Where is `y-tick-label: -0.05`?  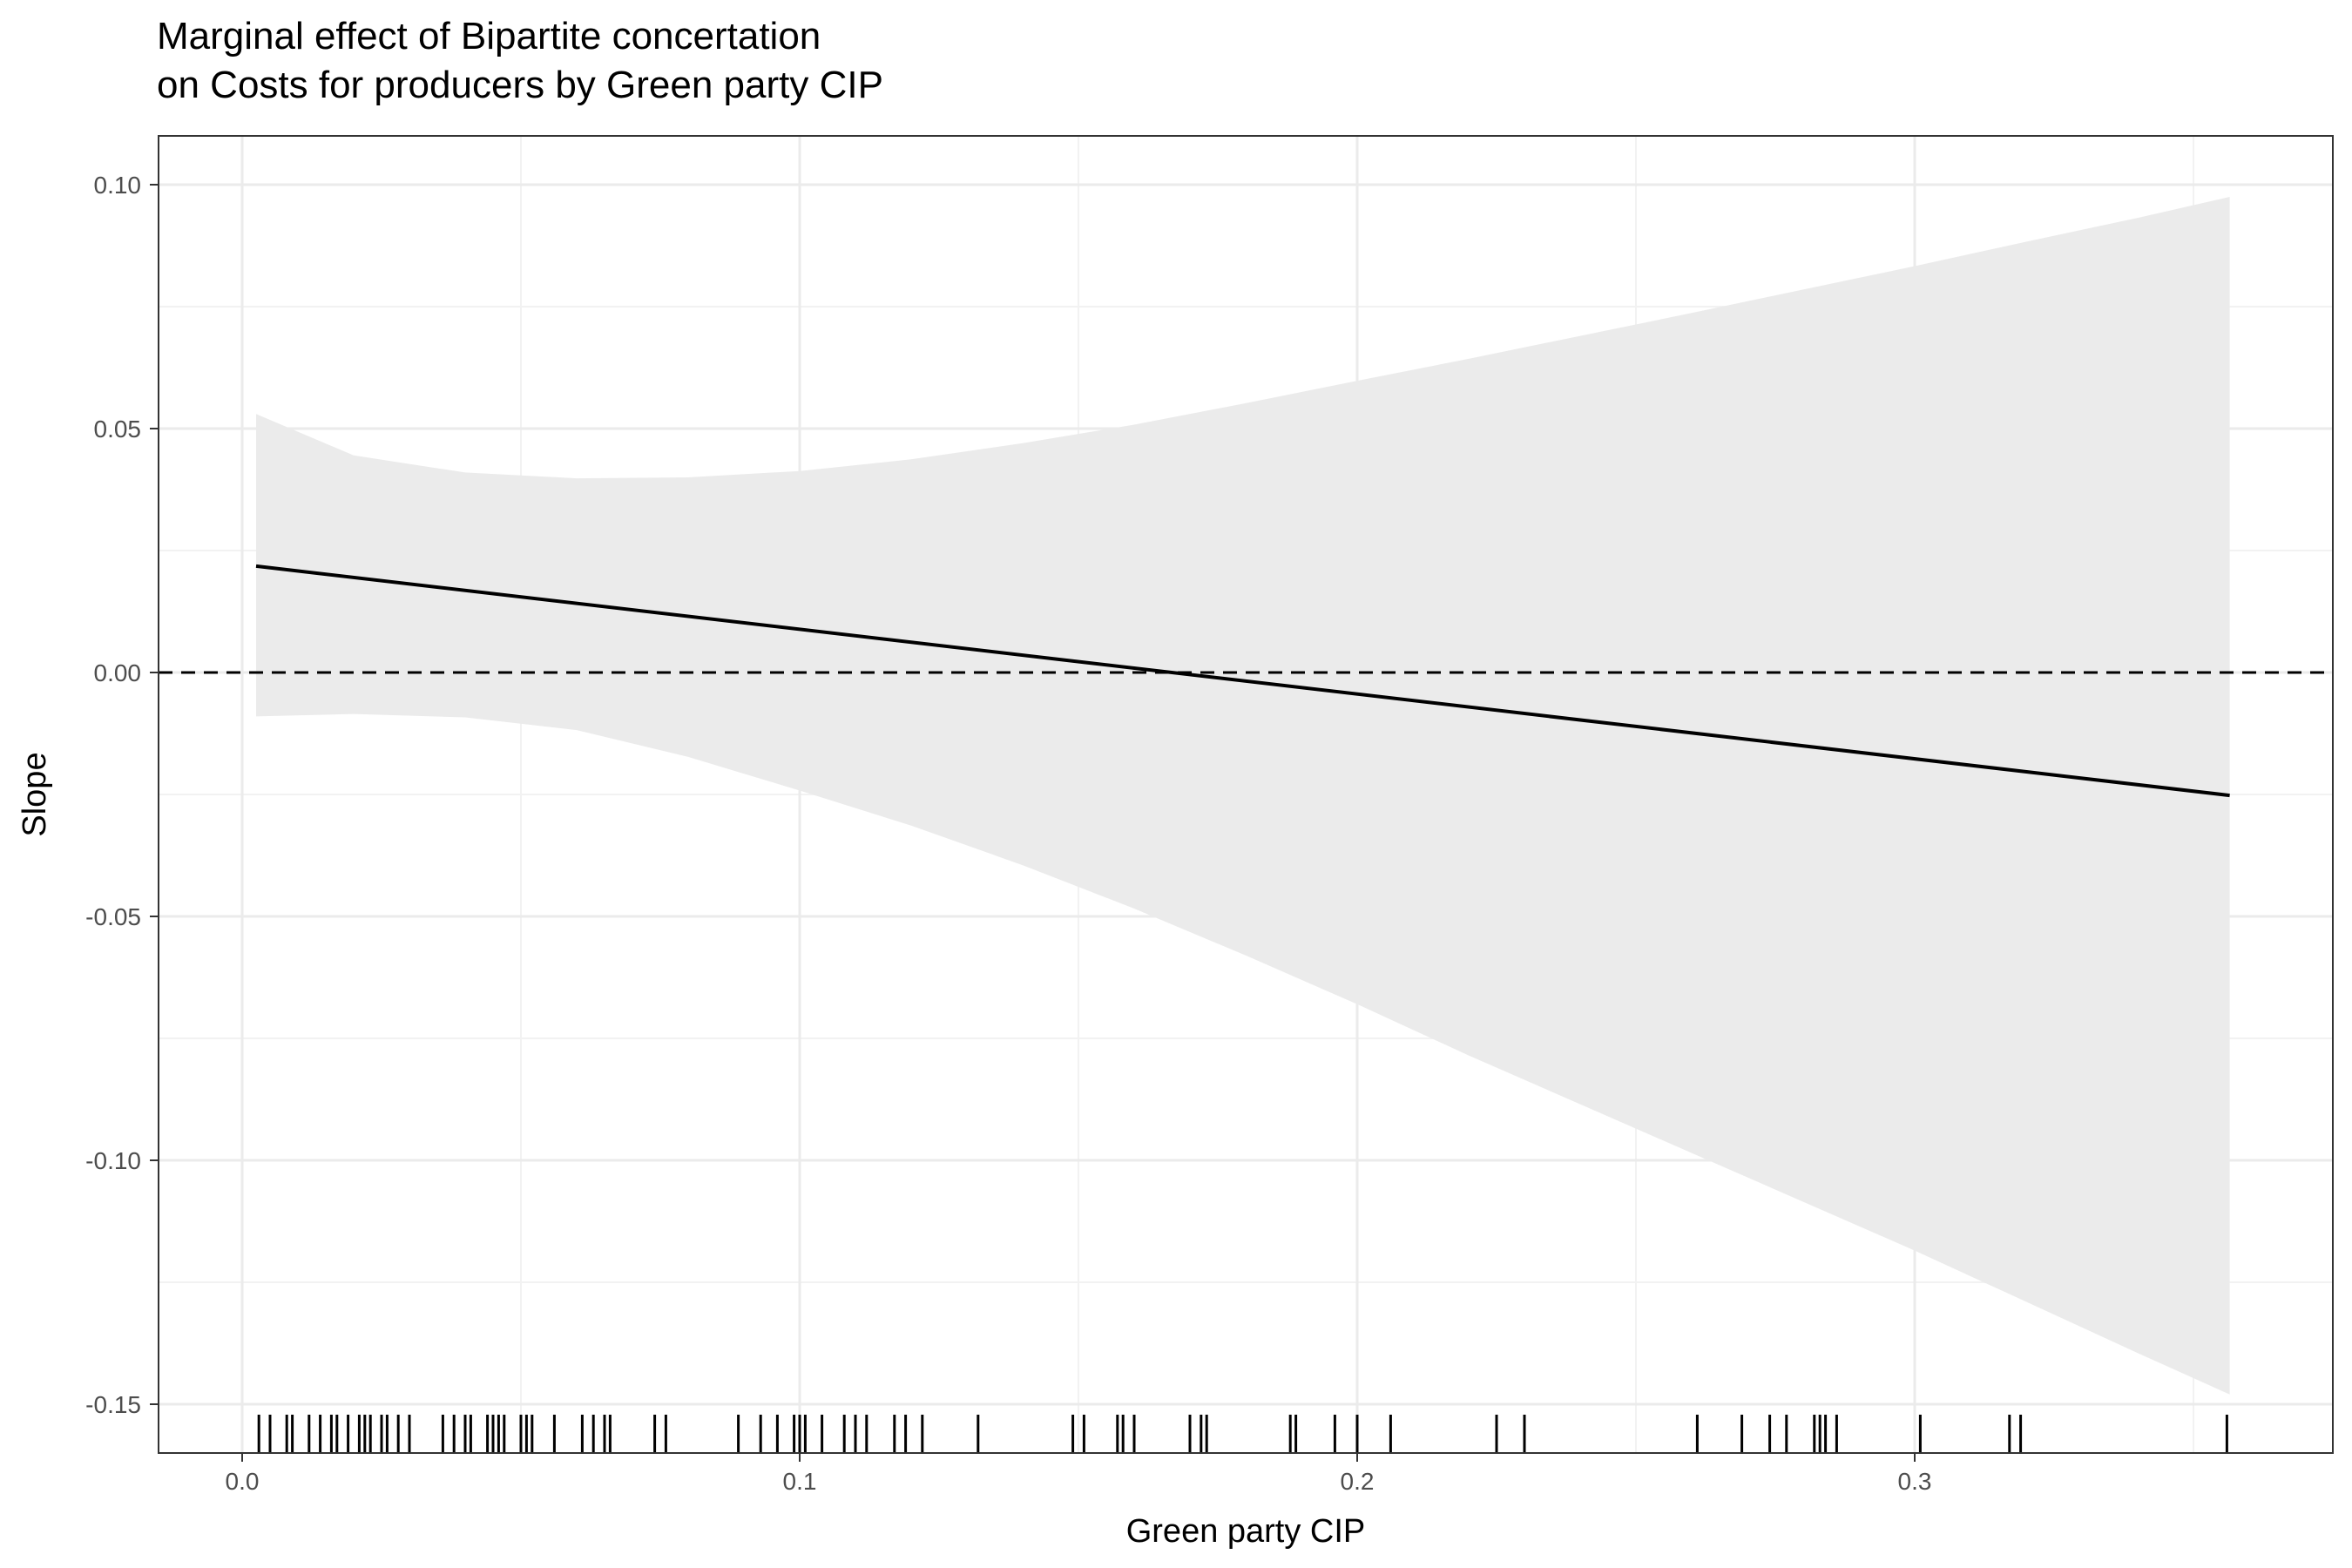
y-tick-label: -0.05 is located at coordinates (113, 916).